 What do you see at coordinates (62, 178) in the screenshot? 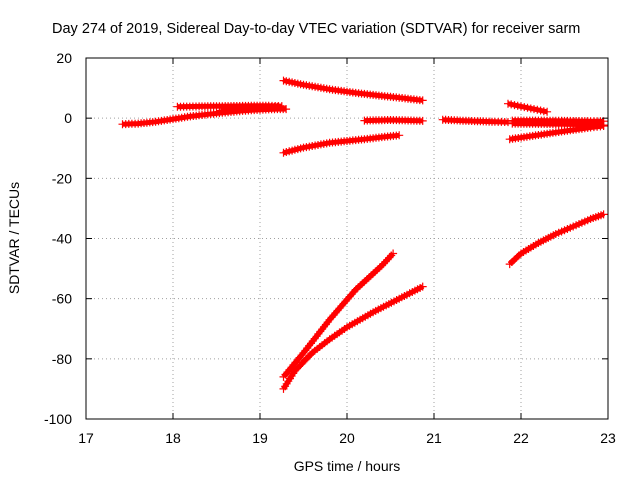
I see `y-tick-label: -20` at bounding box center [62, 178].